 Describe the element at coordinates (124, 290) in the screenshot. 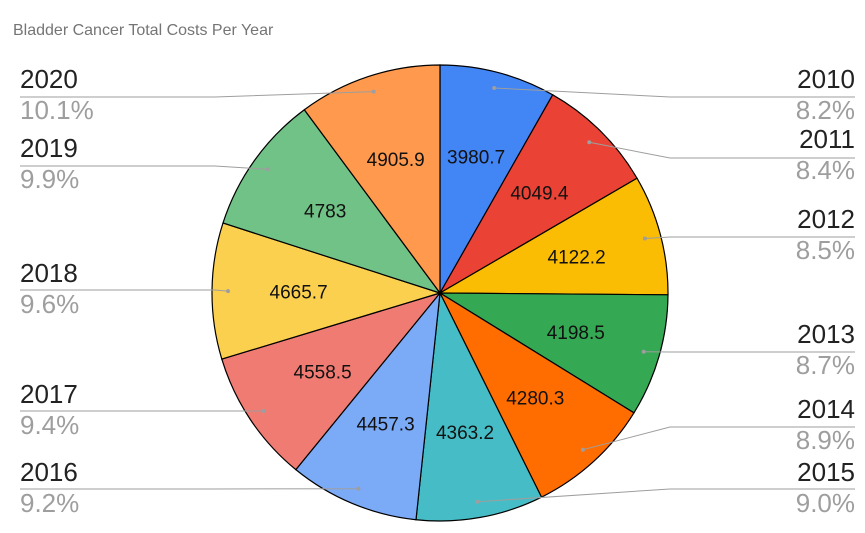

I see `leader-line-2018` at that location.